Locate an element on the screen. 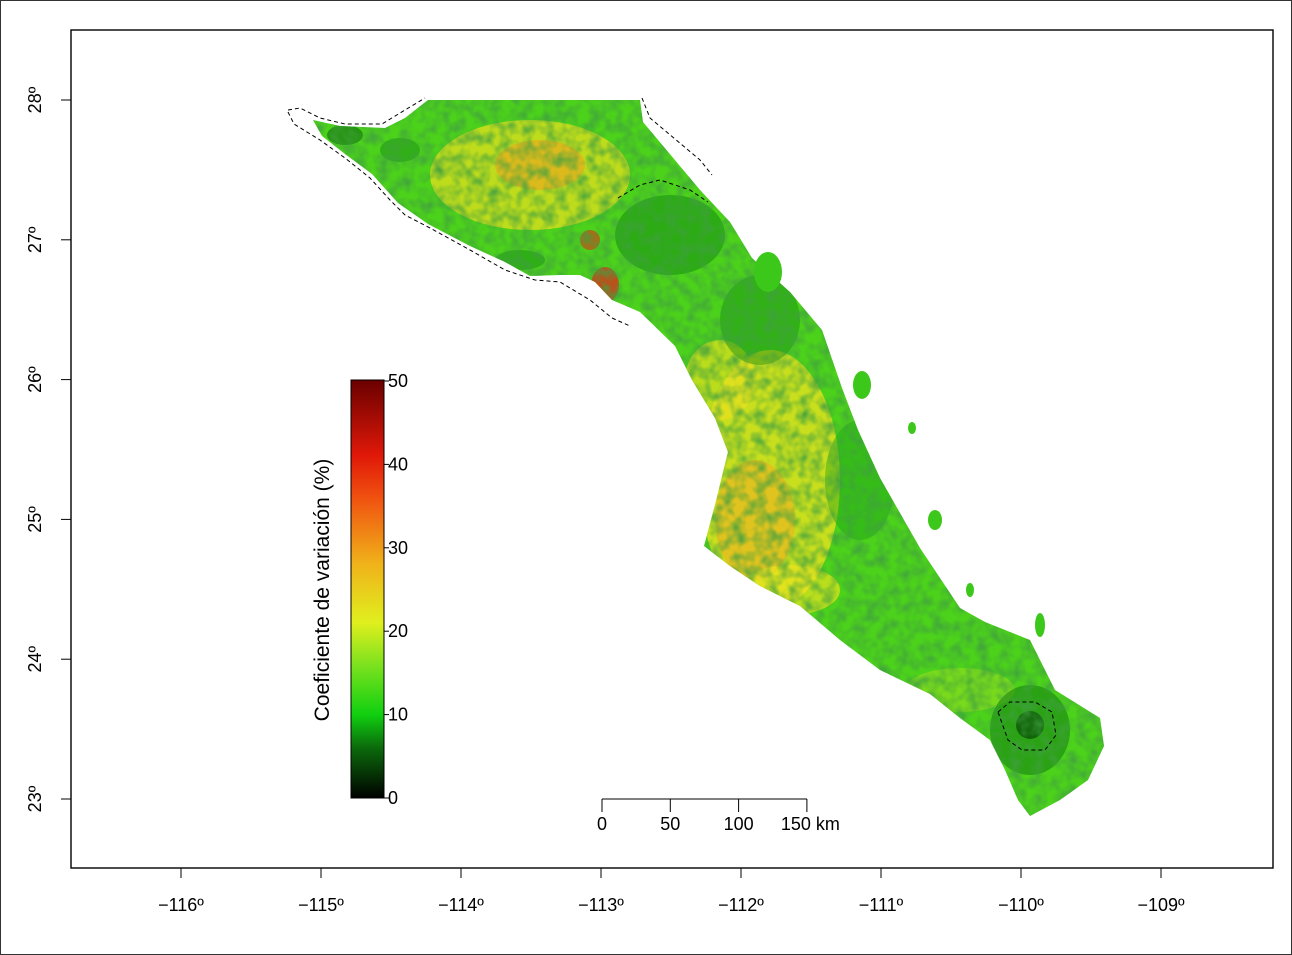 The height and width of the screenshot is (955, 1292). scale-label: 150 km is located at coordinates (810, 824).